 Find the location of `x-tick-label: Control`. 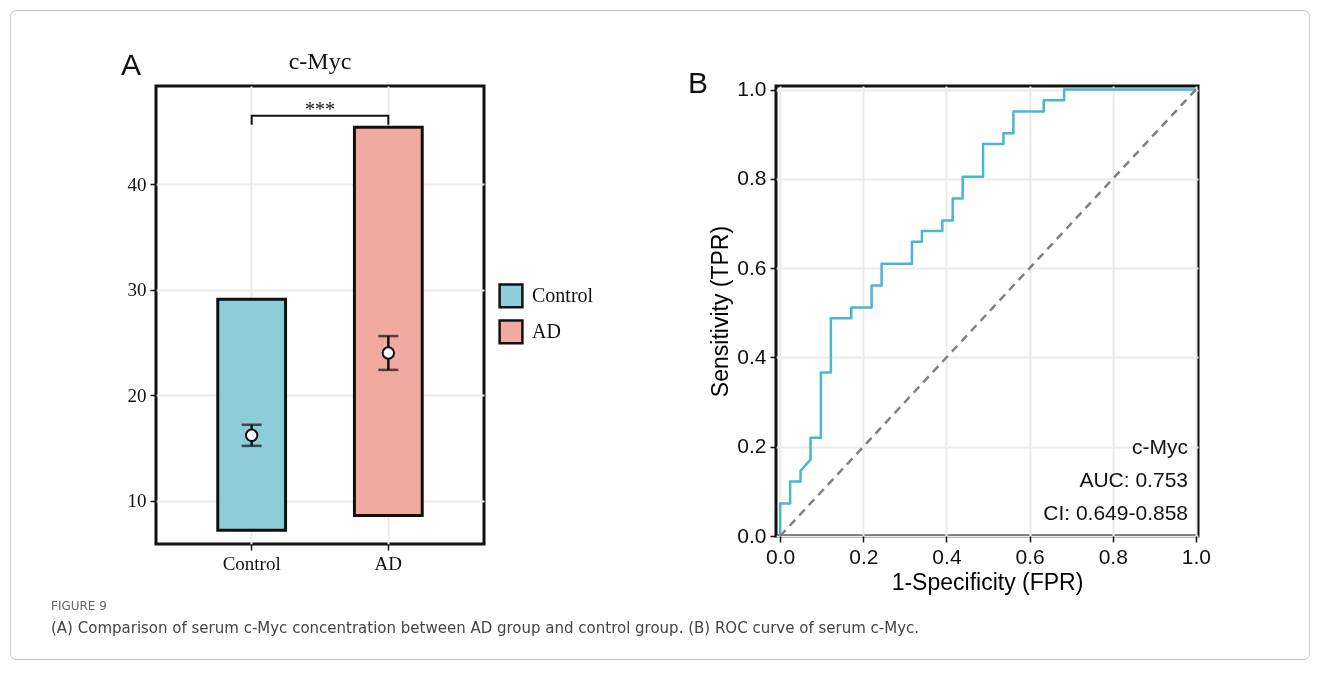

x-tick-label: Control is located at coordinates (251, 563).